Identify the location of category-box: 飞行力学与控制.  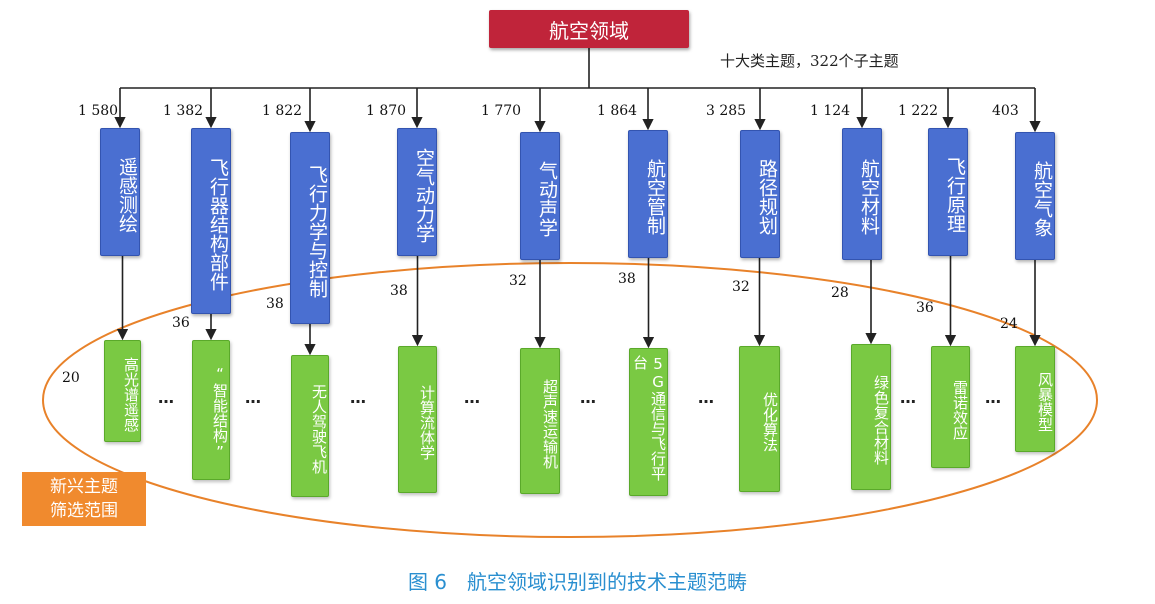
(310, 228).